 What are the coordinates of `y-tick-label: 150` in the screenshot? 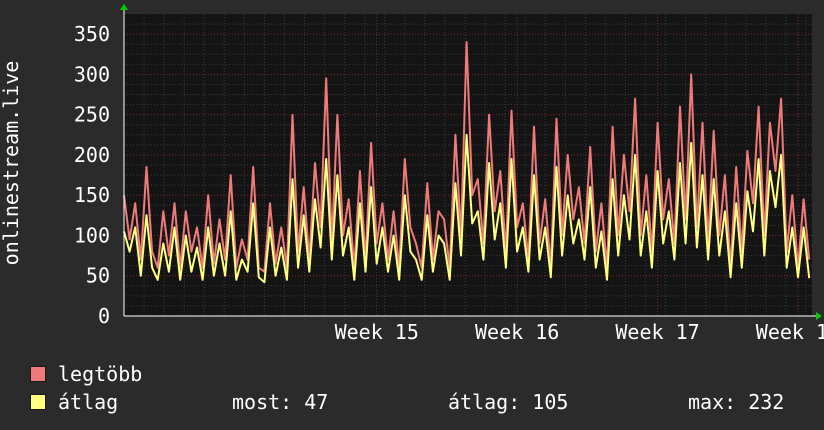 It's located at (92, 195).